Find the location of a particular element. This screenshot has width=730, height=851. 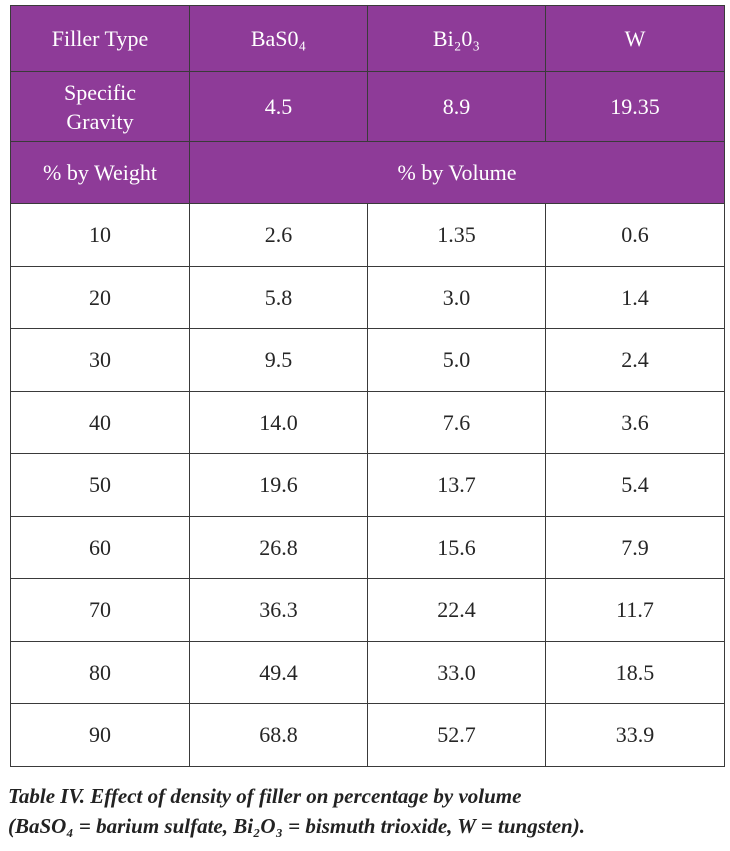

data-cell: 2.6 is located at coordinates (278, 235).